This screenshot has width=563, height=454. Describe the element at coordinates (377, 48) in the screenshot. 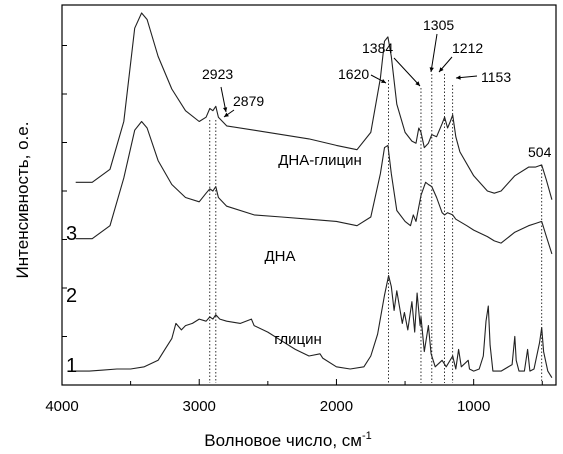

I see `peak-label: 1384` at that location.